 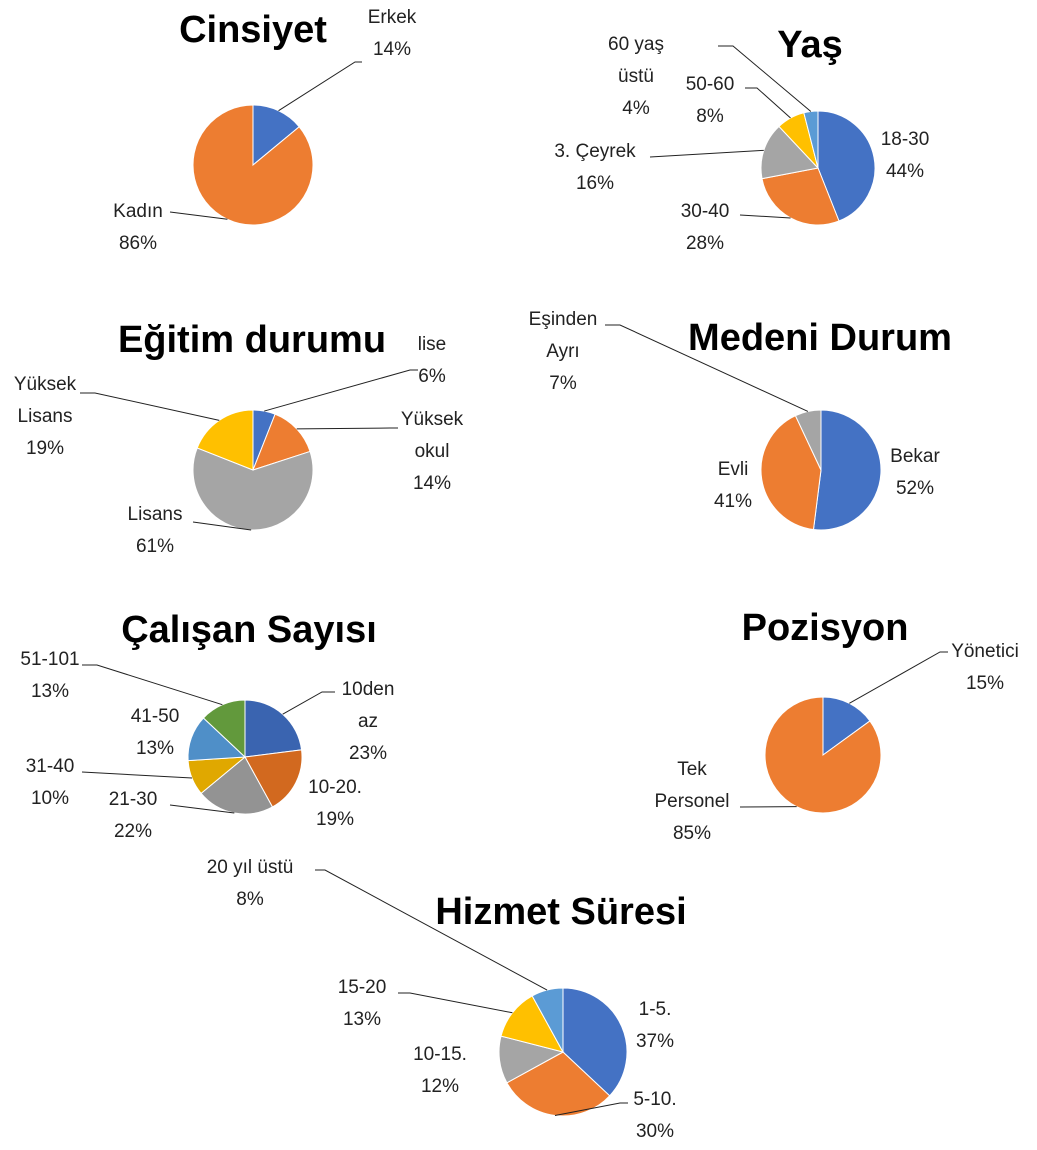 What do you see at coordinates (561, 912) in the screenshot?
I see `chart-title: Hizmet Süresi` at bounding box center [561, 912].